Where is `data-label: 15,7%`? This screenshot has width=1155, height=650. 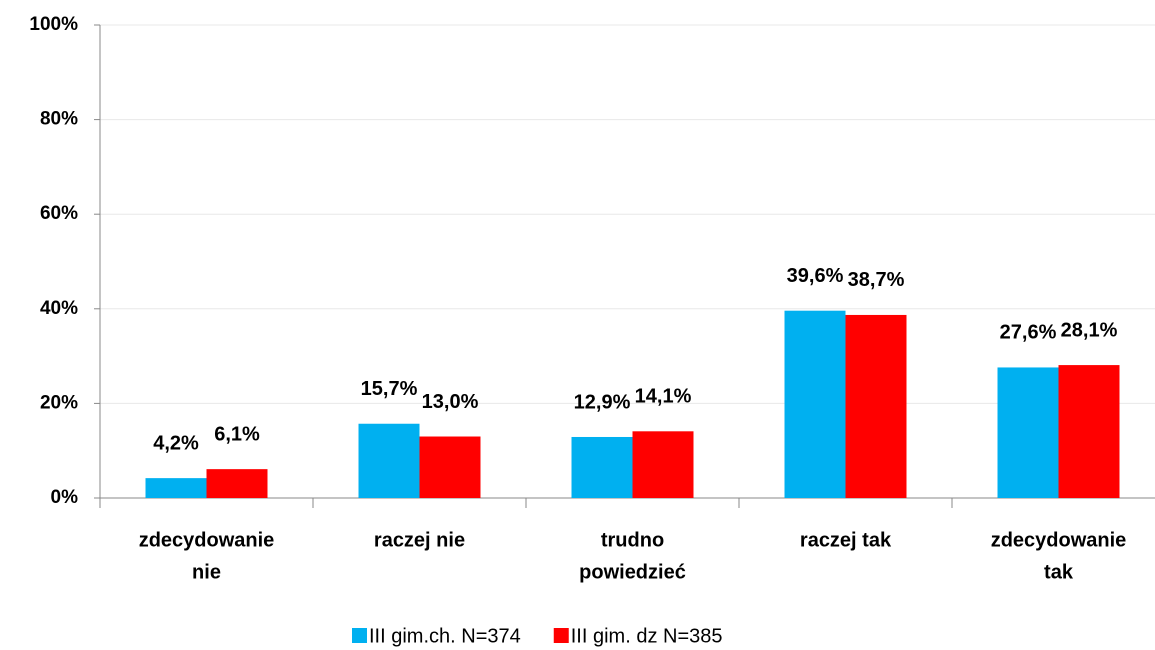
data-label: 15,7% is located at coordinates (389, 389).